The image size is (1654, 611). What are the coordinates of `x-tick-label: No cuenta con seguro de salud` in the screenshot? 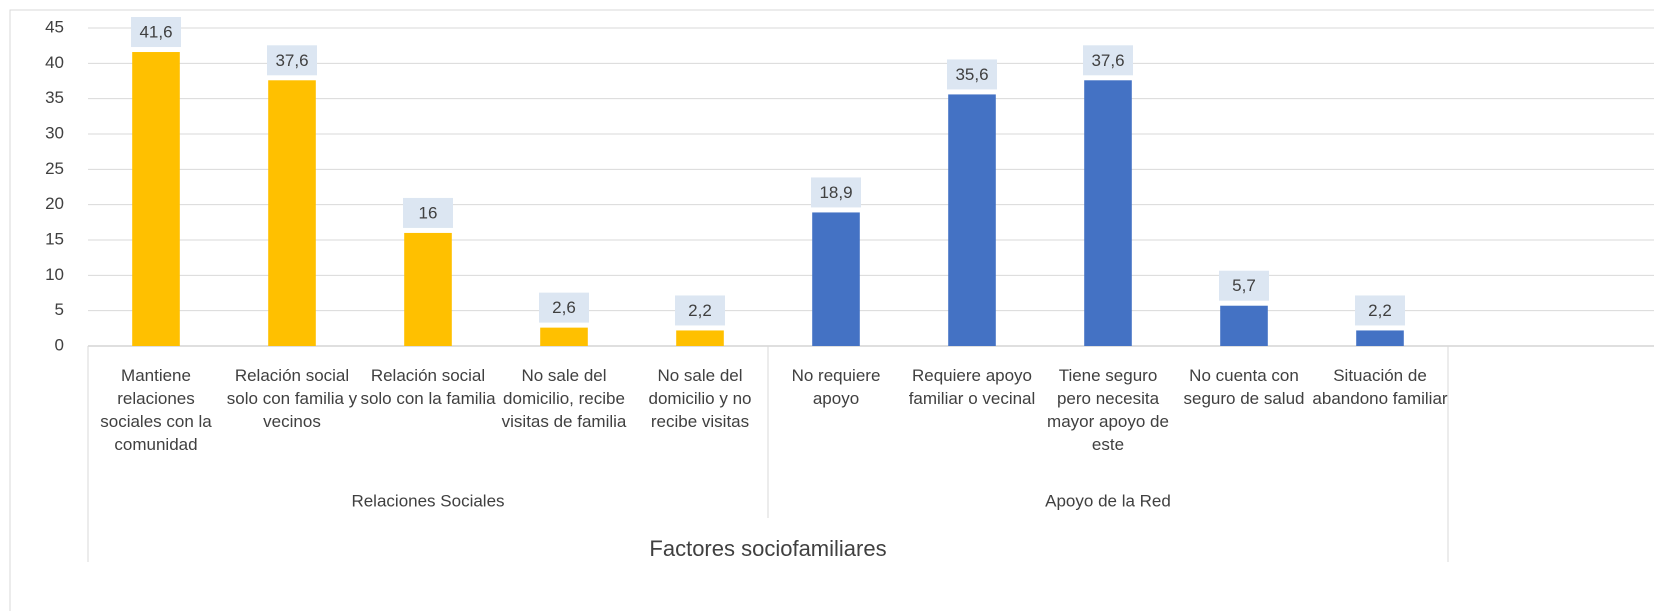 It's located at (1244, 387).